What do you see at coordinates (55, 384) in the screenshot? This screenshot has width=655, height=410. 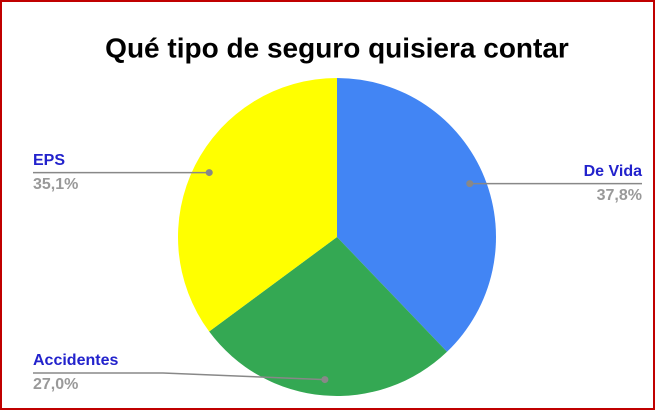 I see `slice-value-label: 27,0%` at bounding box center [55, 384].